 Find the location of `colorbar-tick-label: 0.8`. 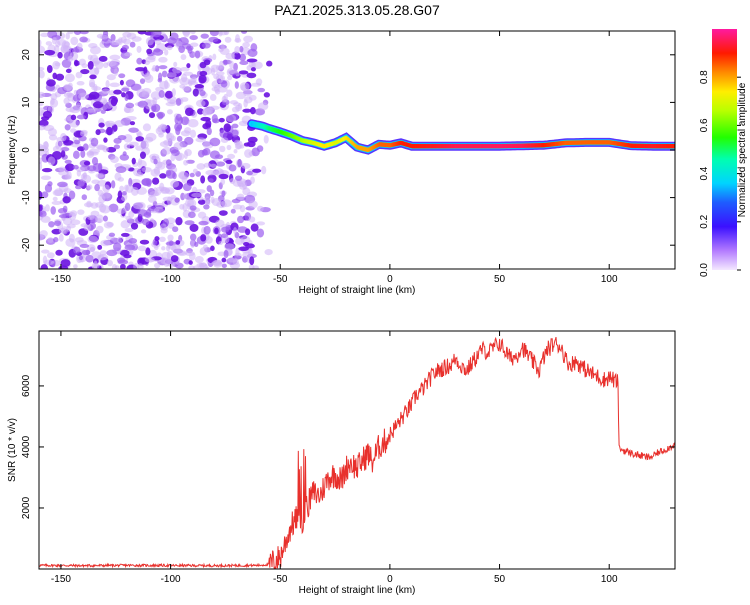

colorbar-tick-label: 0.8 is located at coordinates (704, 77).